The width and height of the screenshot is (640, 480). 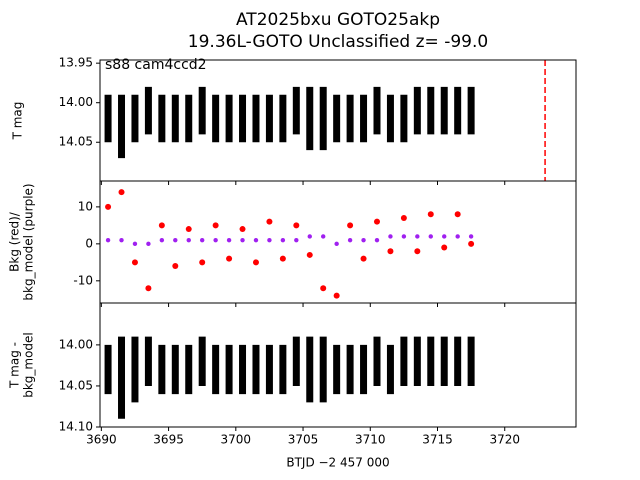 What do you see at coordinates (370, 440) in the screenshot?
I see `x-tick-label: 3710` at bounding box center [370, 440].